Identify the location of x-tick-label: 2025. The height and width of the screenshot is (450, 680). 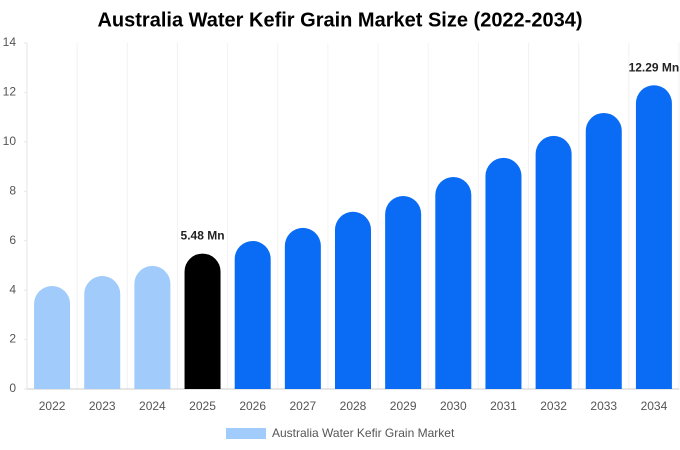
(202, 406).